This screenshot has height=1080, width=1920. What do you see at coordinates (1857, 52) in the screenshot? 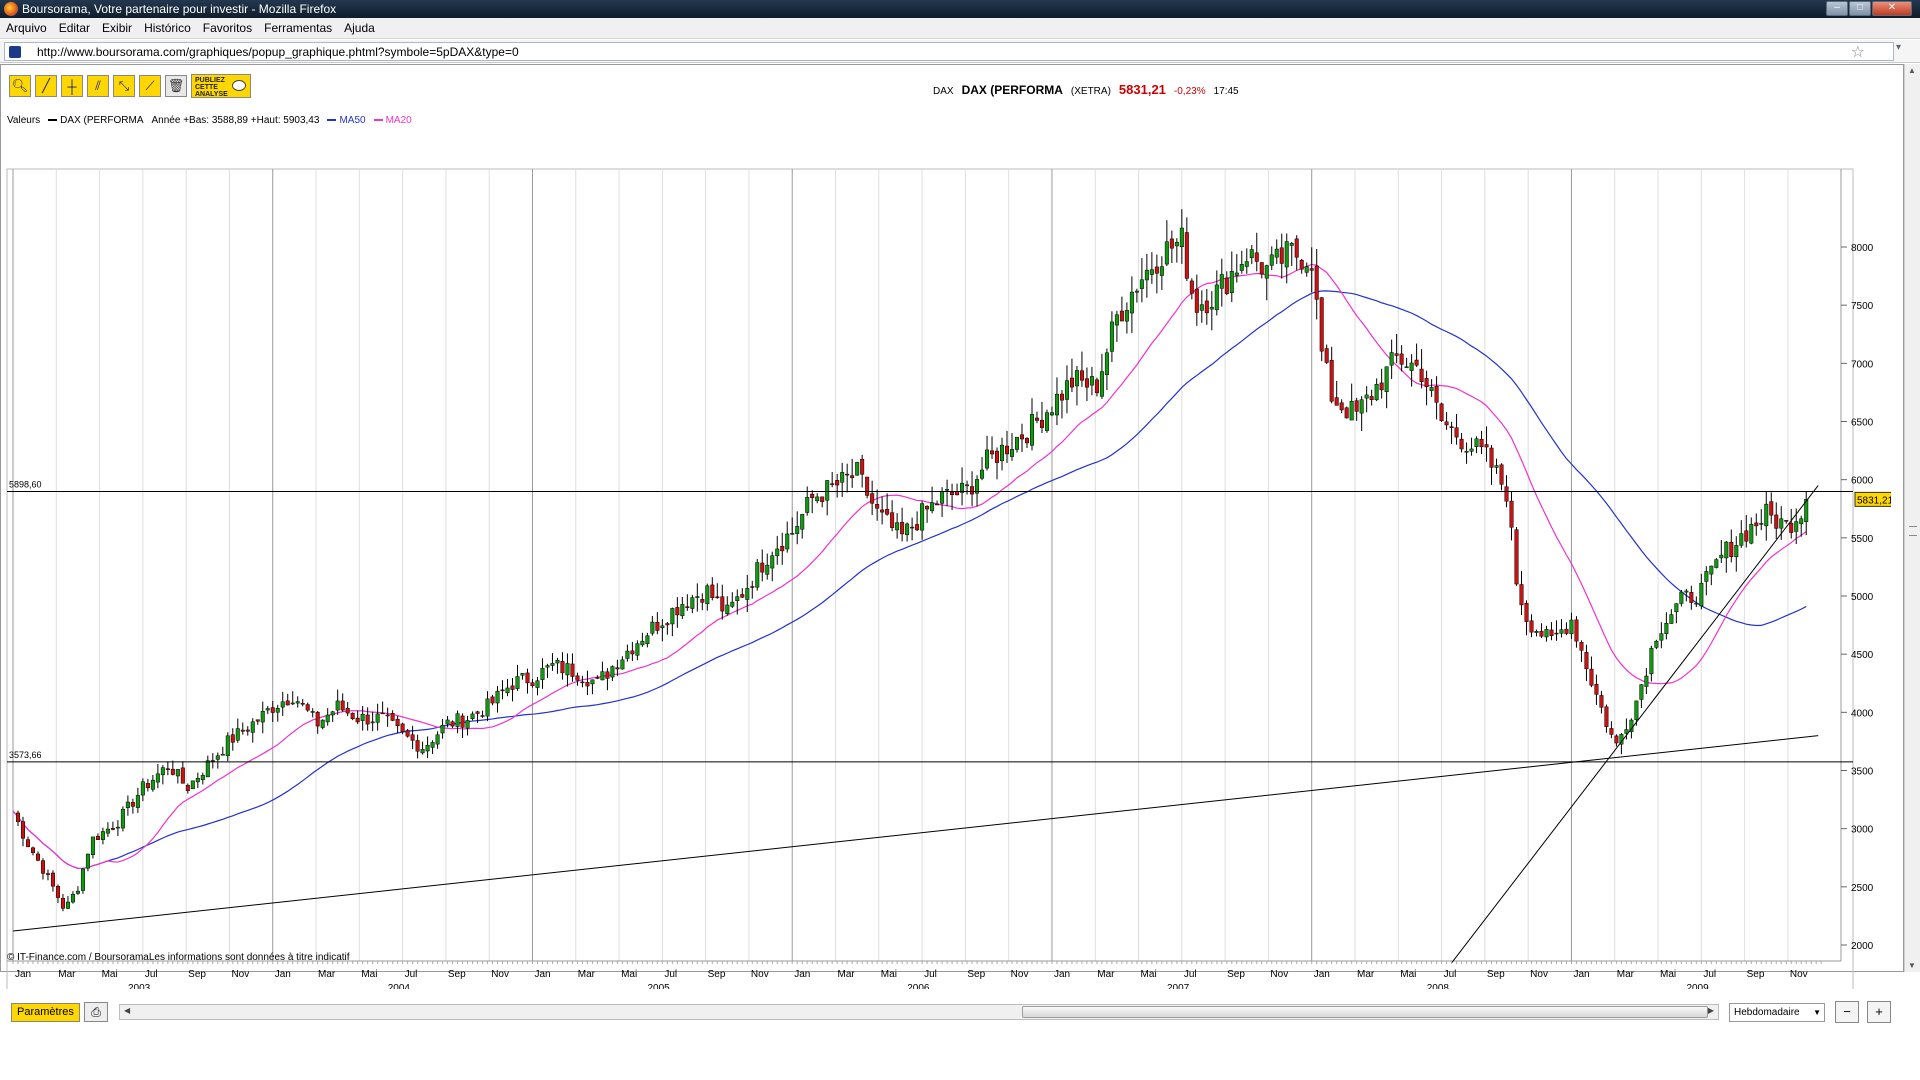
I see `bookmark-star-icon: ☆` at bounding box center [1857, 52].